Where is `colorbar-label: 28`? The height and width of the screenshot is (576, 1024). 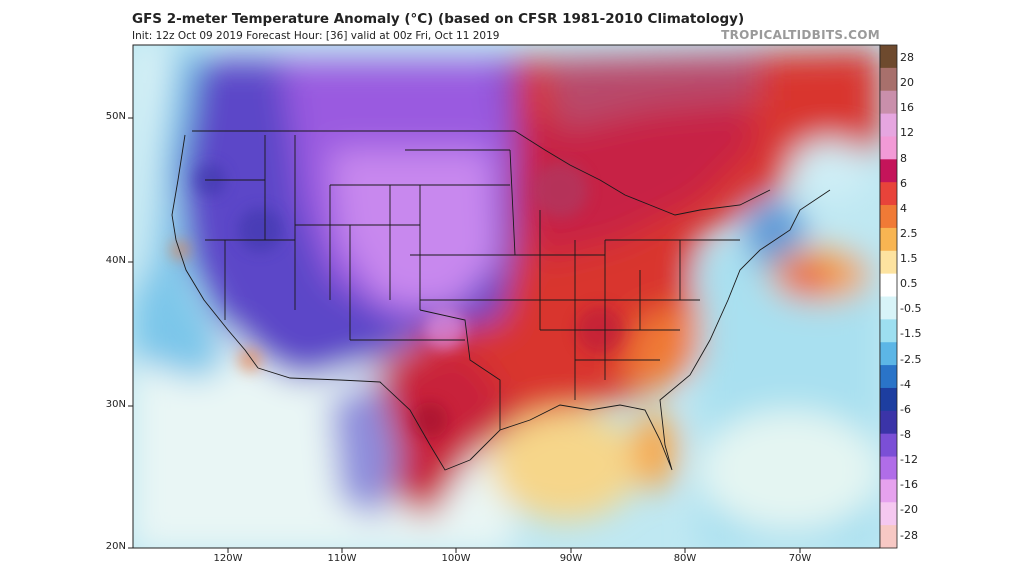 colorbar-label: 28 is located at coordinates (907, 57).